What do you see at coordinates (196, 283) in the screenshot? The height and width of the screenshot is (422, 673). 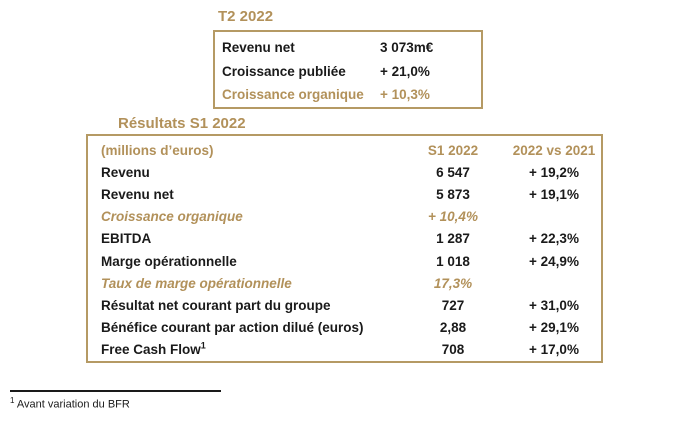 I see `row-label: Taux de marge opérationnelle` at bounding box center [196, 283].